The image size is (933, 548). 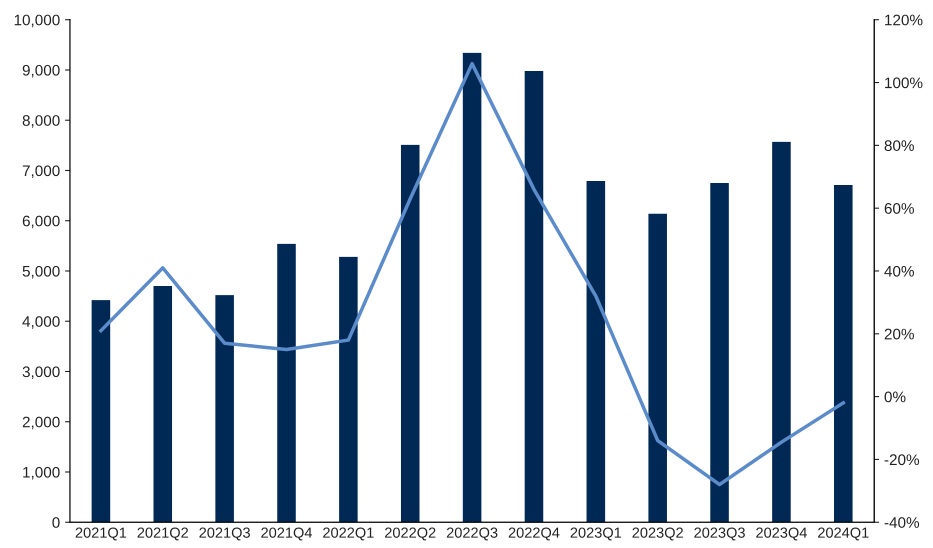 I want to click on x-tick-label: 2022Q1, so click(x=348, y=533).